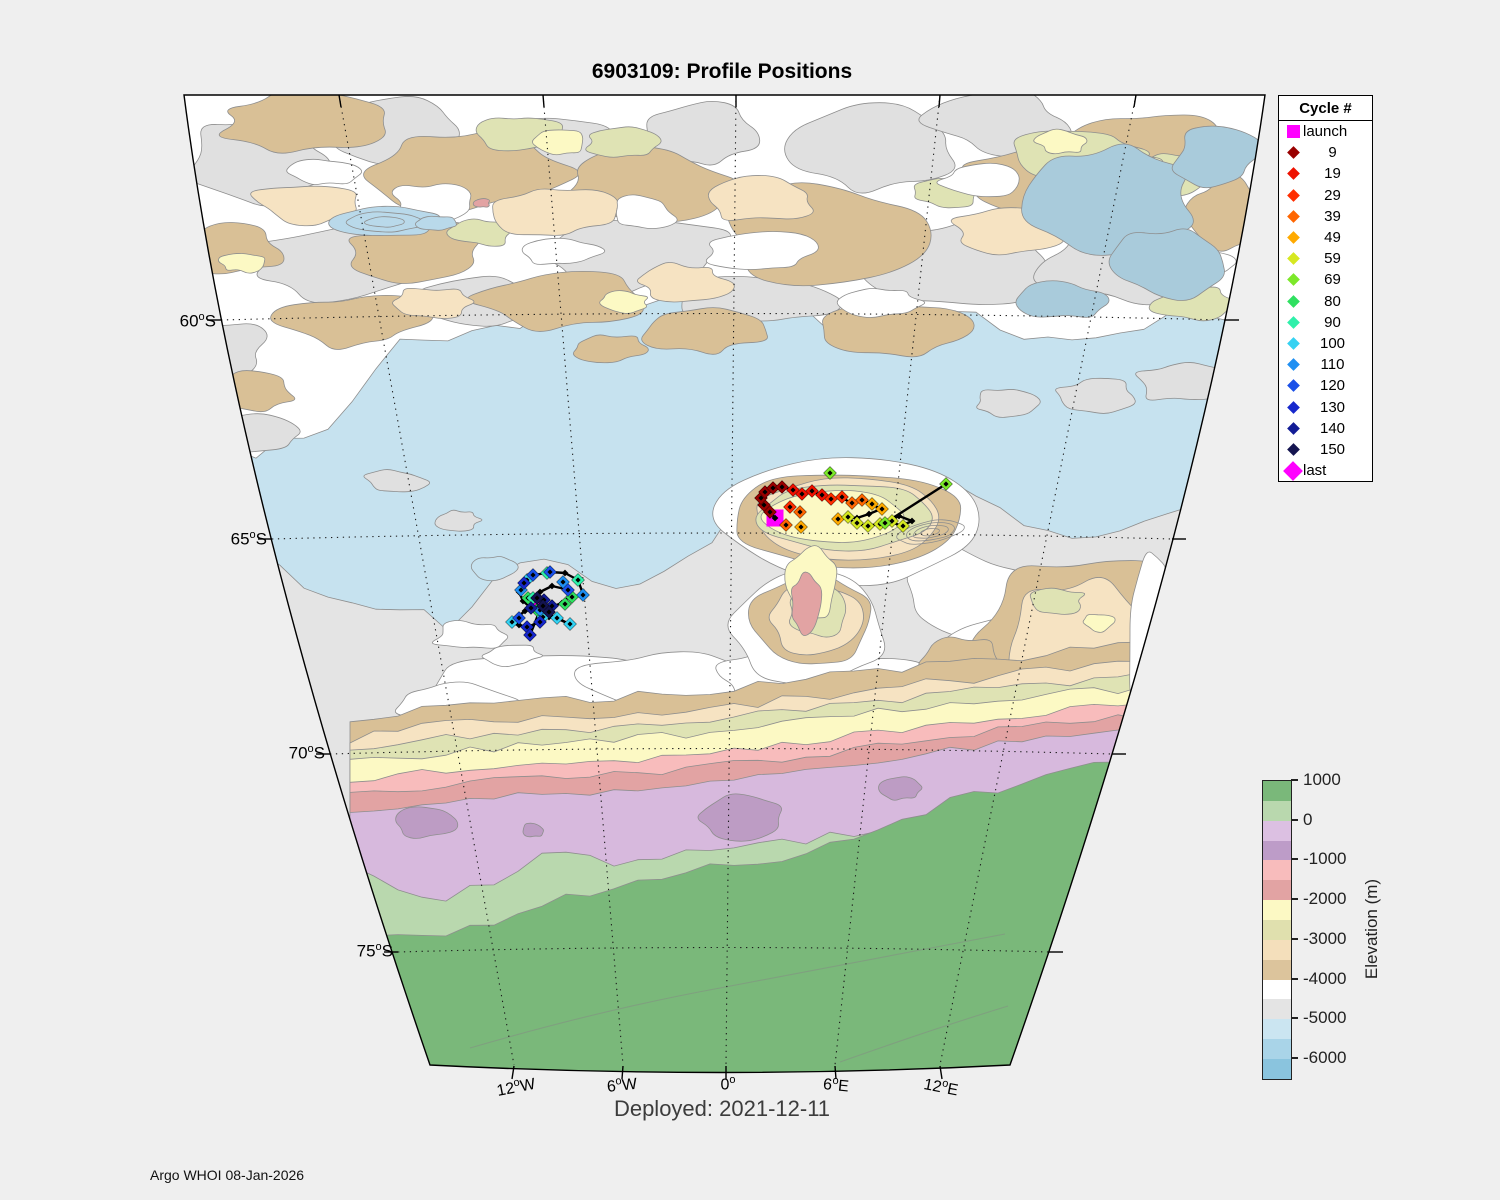  Describe the element at coordinates (1308, 819) in the screenshot. I see `colorbar-tick-label: 0` at that location.